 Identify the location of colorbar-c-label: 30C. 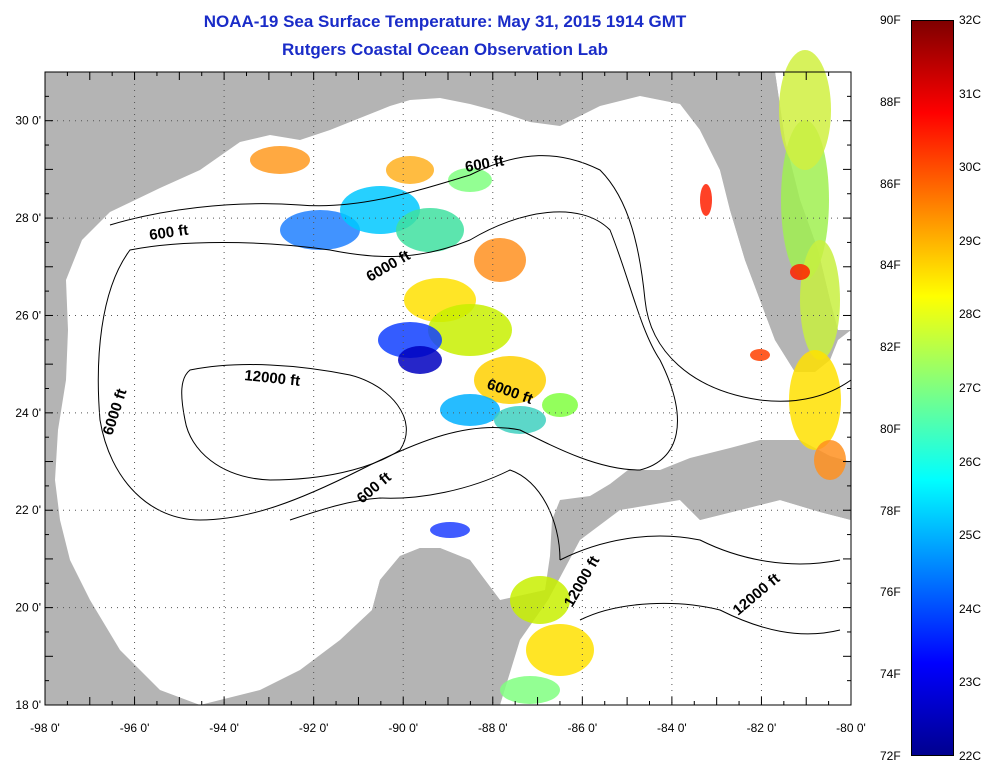
(970, 167).